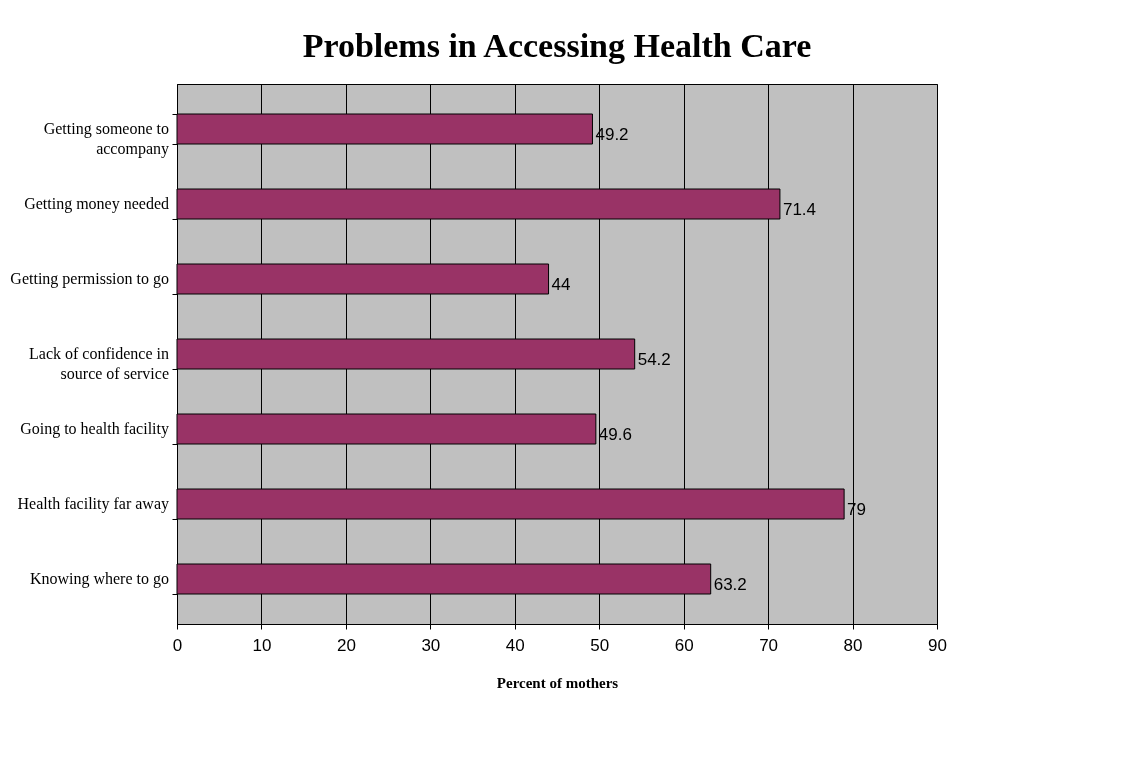 This screenshot has height=774, width=1128. What do you see at coordinates (557, 45) in the screenshot?
I see `chart-title: Problems in Accessing Health Care` at bounding box center [557, 45].